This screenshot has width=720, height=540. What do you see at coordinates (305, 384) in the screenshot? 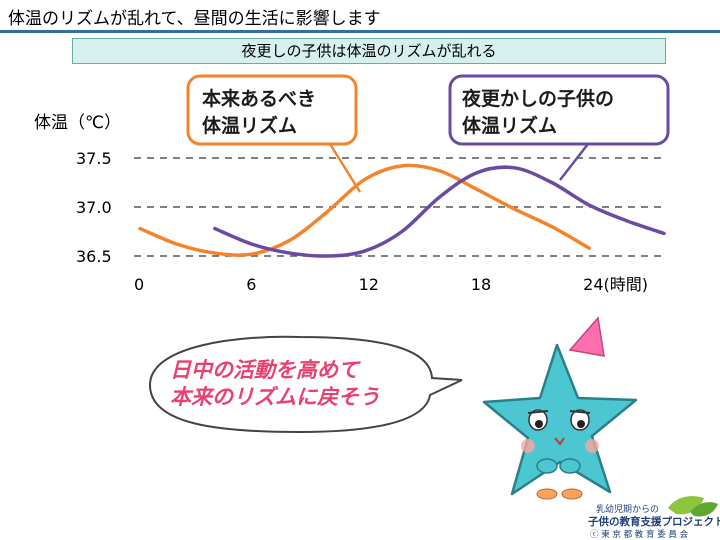
I see `speech-bubble: 日中の活動を高めて 本来のリズムに戻そう` at bounding box center [305, 384].